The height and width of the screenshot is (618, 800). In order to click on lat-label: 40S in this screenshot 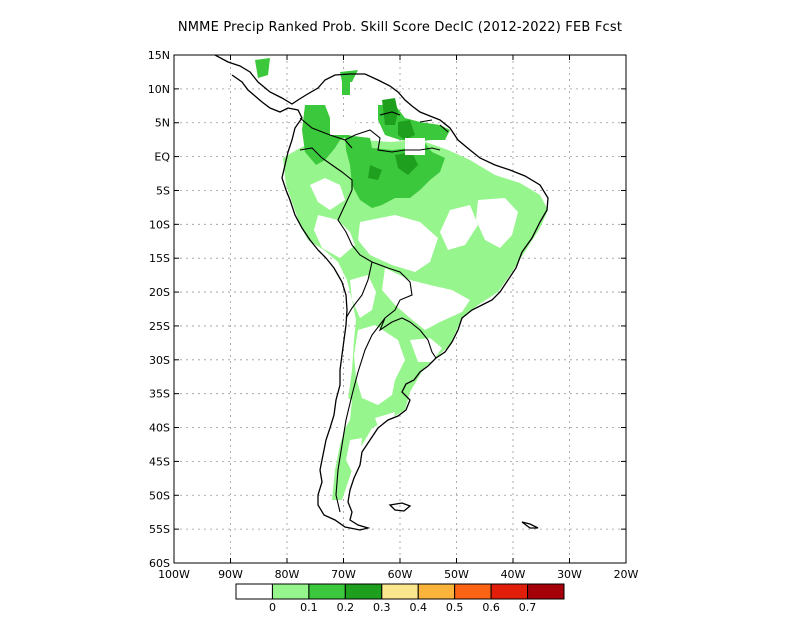, I will do `click(159, 428)`.